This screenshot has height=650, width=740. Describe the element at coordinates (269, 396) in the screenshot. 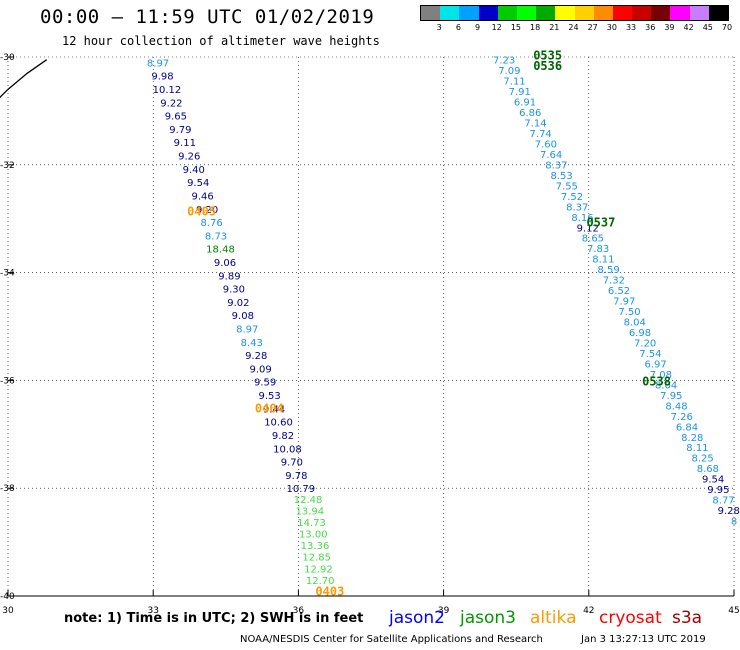

I see `swh-value-label: 9.53` at that location.